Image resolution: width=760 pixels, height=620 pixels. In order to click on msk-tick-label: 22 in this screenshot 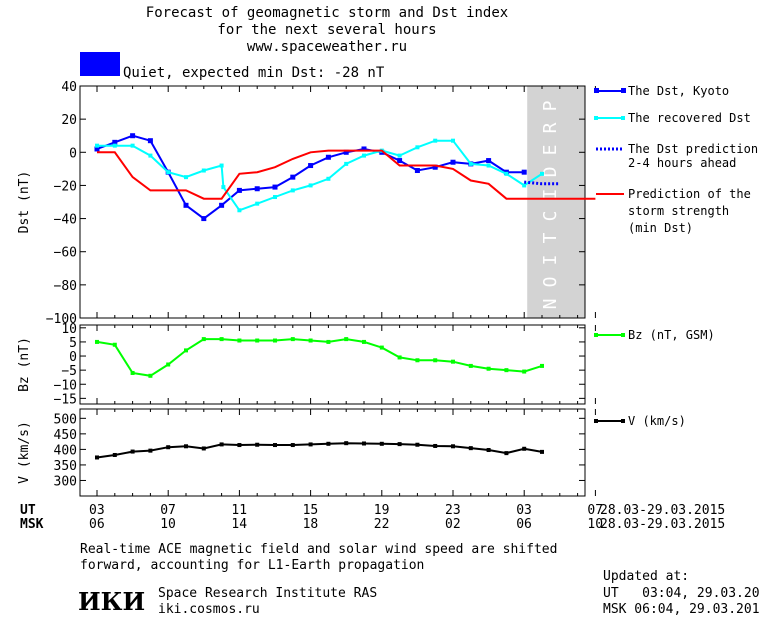, I will do `click(382, 524)`.